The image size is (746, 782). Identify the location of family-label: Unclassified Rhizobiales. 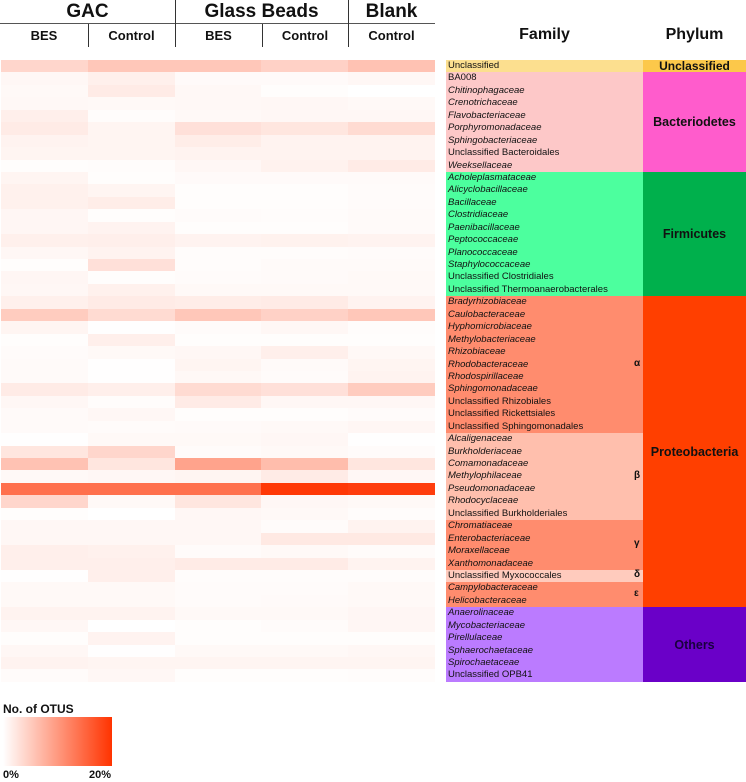
(544, 402).